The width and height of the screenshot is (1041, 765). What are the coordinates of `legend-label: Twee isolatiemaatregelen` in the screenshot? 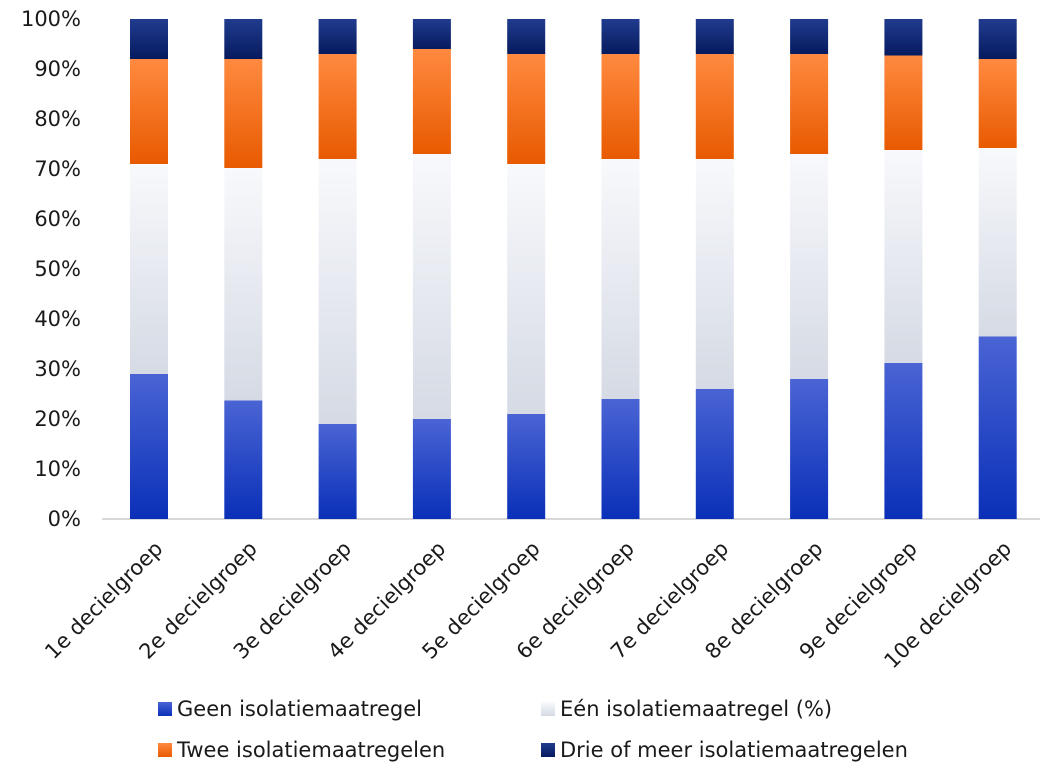 It's located at (310, 750).